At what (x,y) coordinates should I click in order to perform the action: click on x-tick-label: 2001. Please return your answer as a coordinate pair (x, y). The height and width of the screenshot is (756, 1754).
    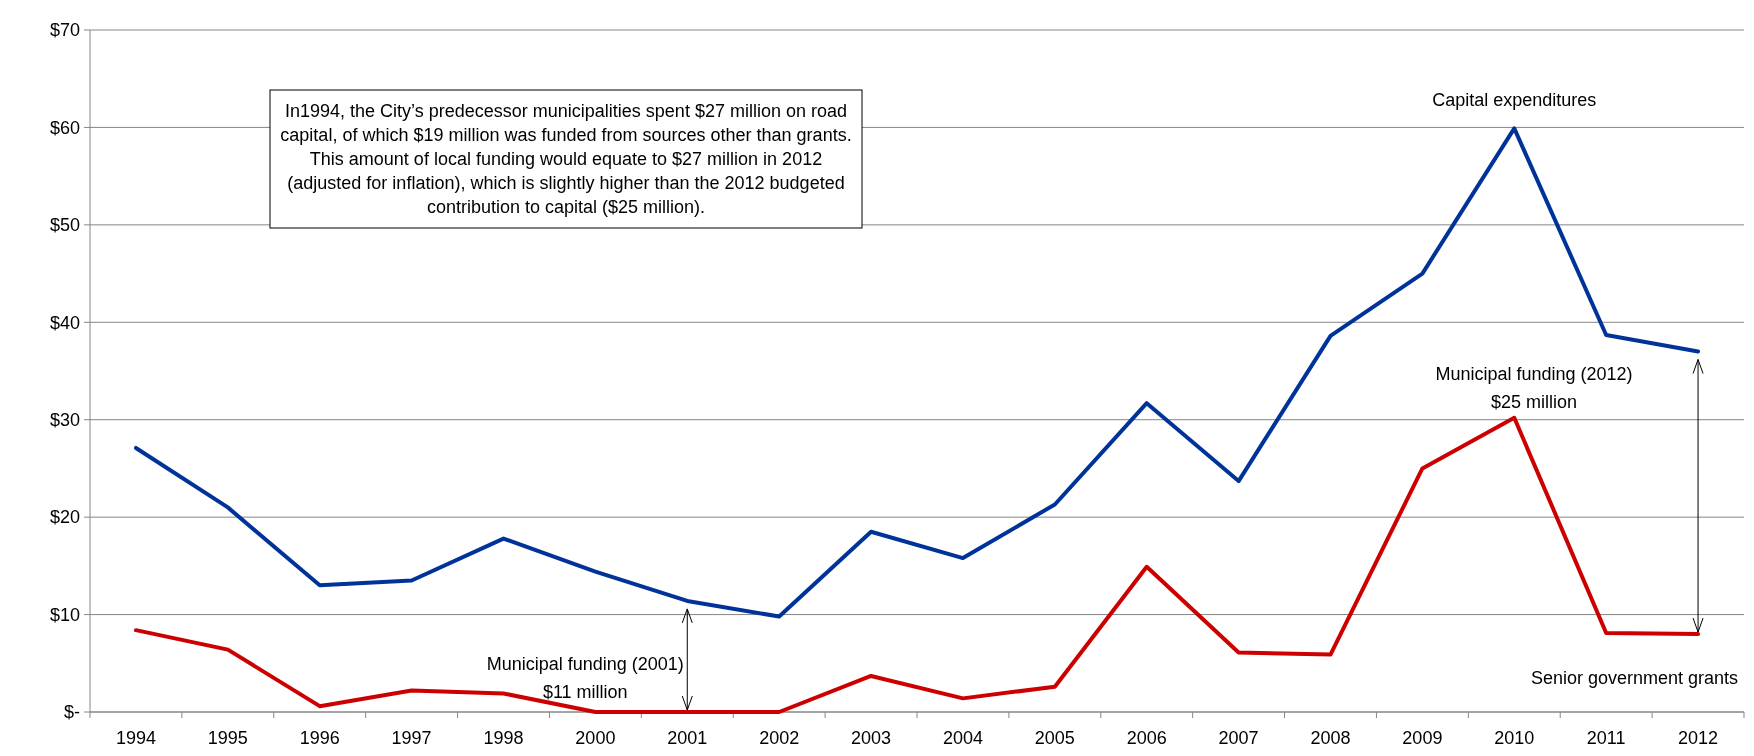
    Looking at the image, I should click on (687, 738).